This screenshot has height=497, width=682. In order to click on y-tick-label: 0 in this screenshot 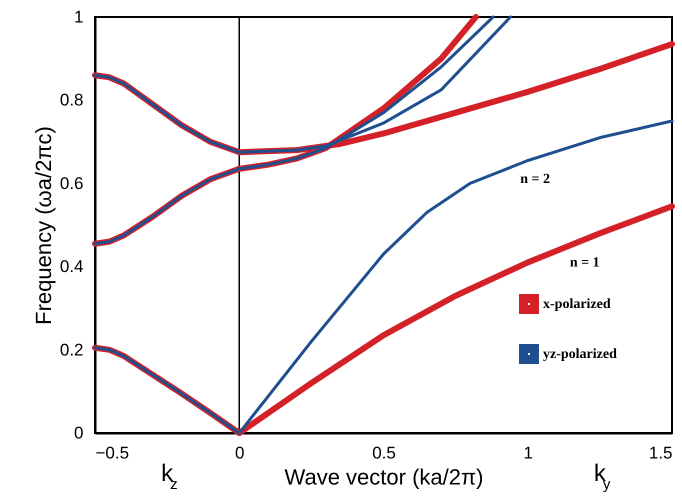, I will do `click(79, 433)`.